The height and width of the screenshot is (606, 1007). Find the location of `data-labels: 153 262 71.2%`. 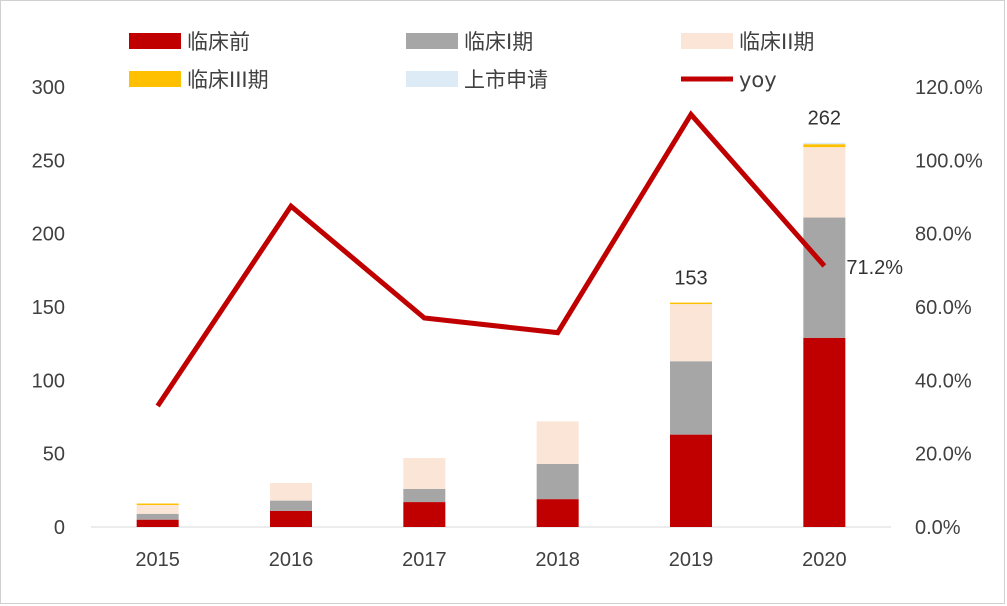

data-labels: 153 262 71.2% is located at coordinates (788, 199).